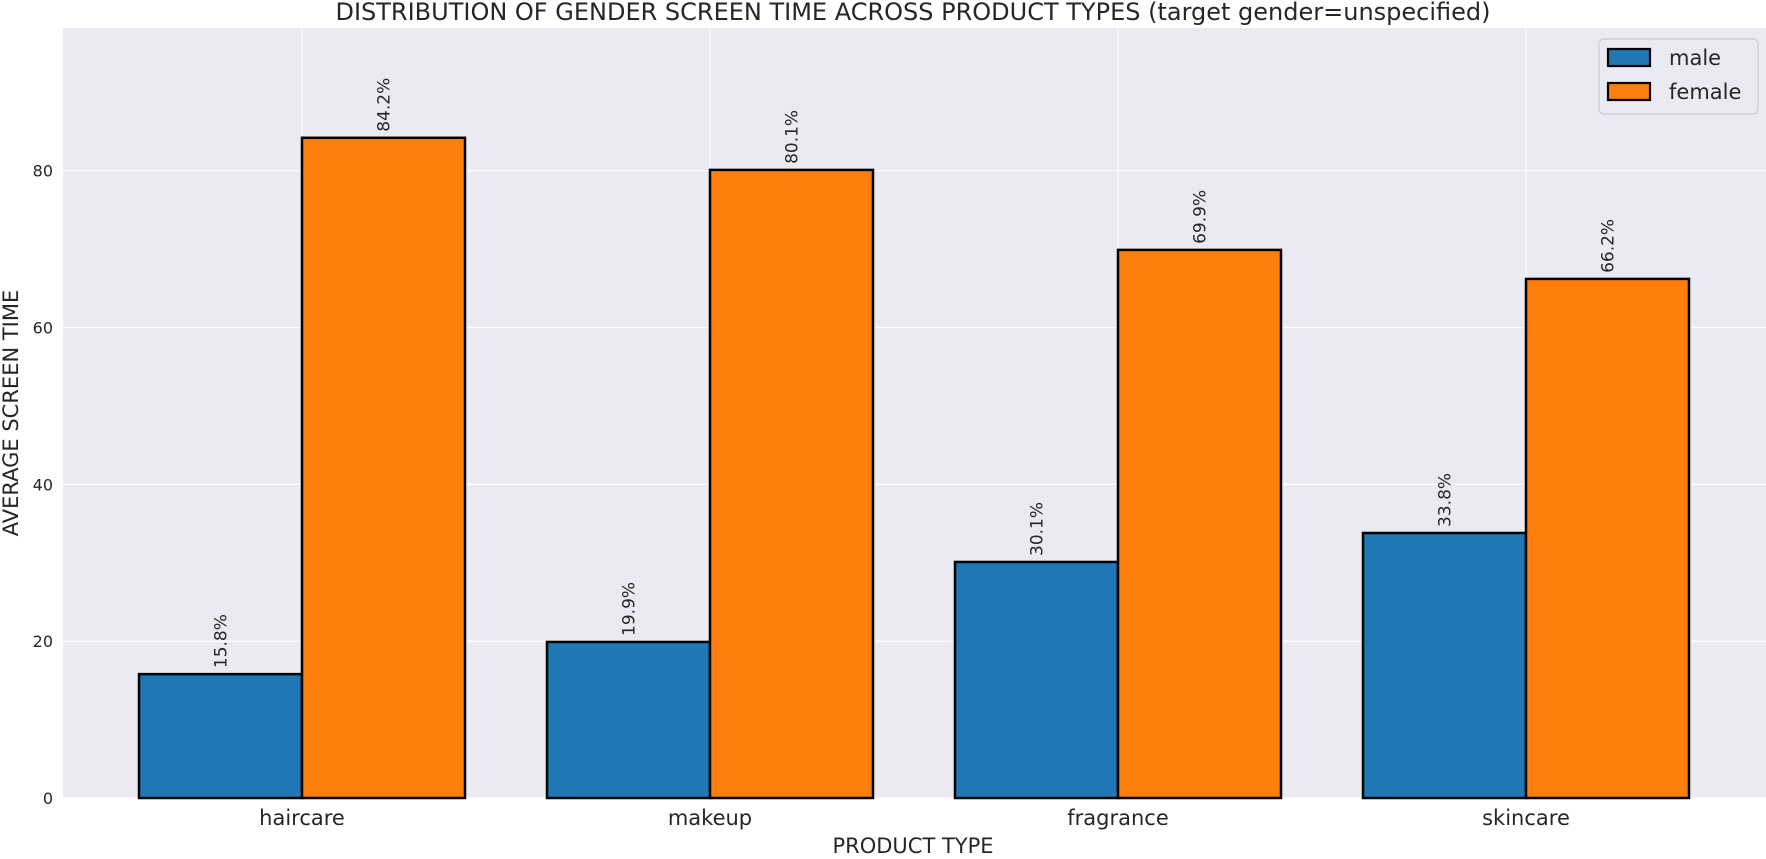 This screenshot has height=859, width=1766. What do you see at coordinates (791, 484) in the screenshot?
I see `bar-female-makeup` at bounding box center [791, 484].